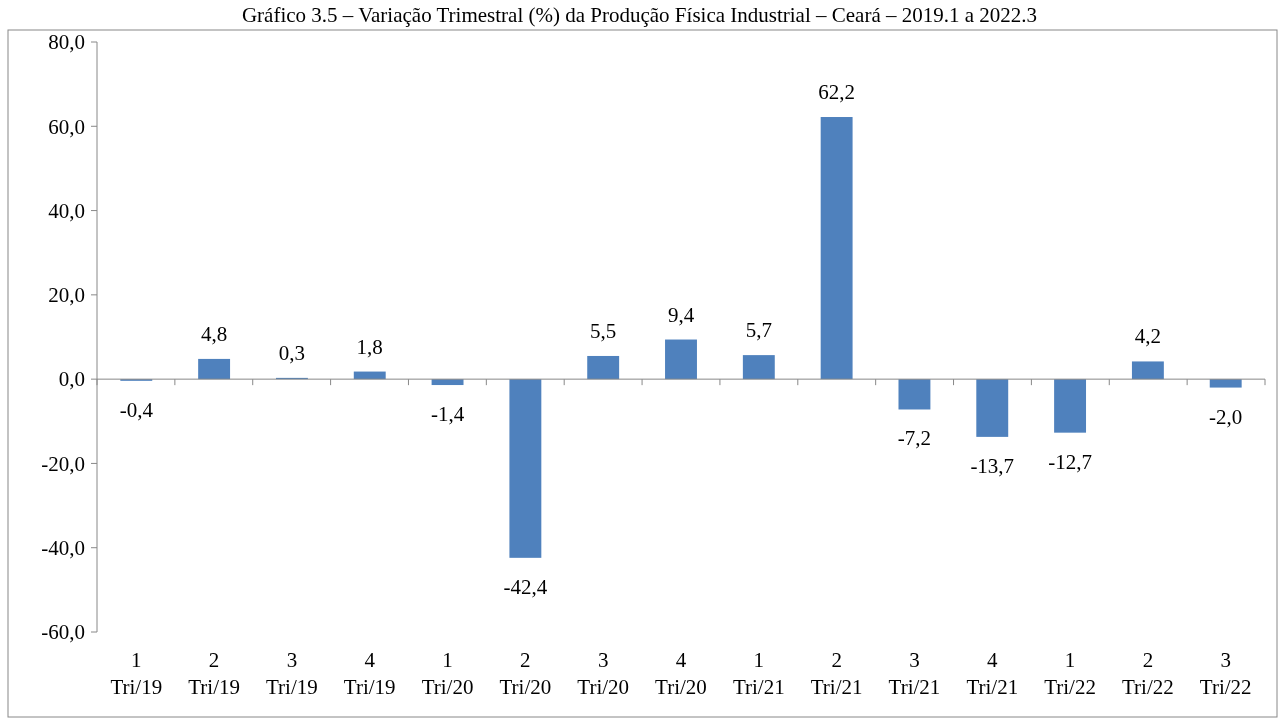 This screenshot has height=719, width=1279. Describe the element at coordinates (1226, 416) in the screenshot. I see `data-label: -2,0` at that location.